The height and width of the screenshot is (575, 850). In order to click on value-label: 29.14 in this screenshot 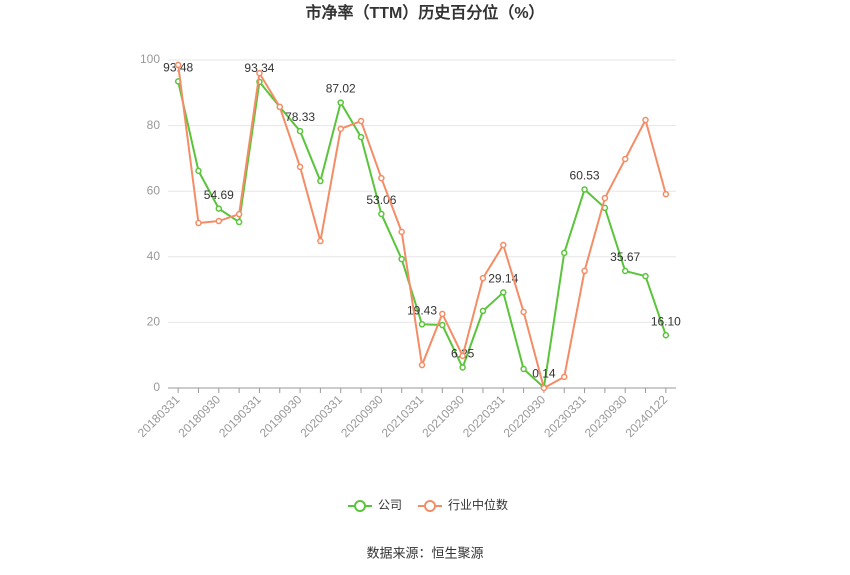, I will do `click(503, 279)`.